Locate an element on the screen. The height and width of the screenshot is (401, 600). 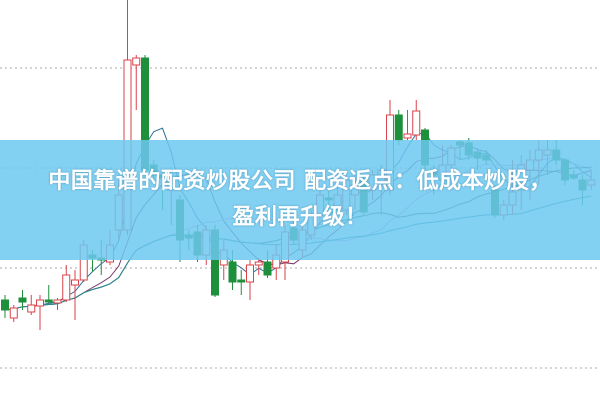
headline-line-1: 中国靠谱的配资炒股公司 配资返点：低成本炒股， is located at coordinates (300, 181).